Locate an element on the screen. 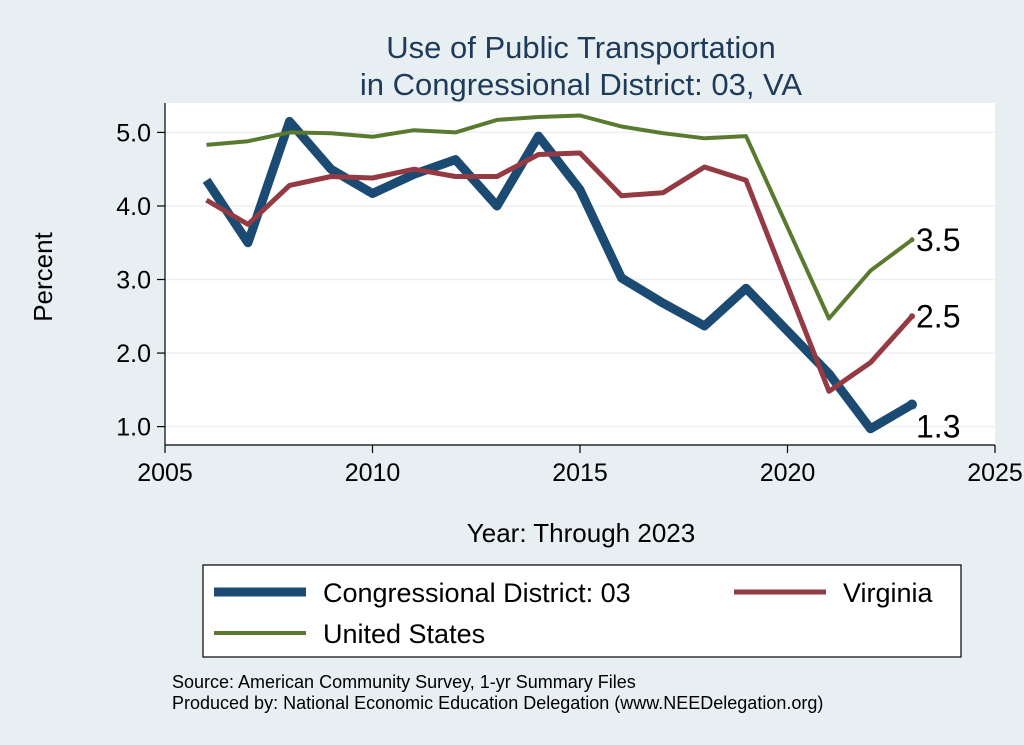 Image resolution: width=1024 pixels, height=745 pixels. y-ticks: 1.0 2.0 3.0 4.0 5.0 is located at coordinates (140, 280).